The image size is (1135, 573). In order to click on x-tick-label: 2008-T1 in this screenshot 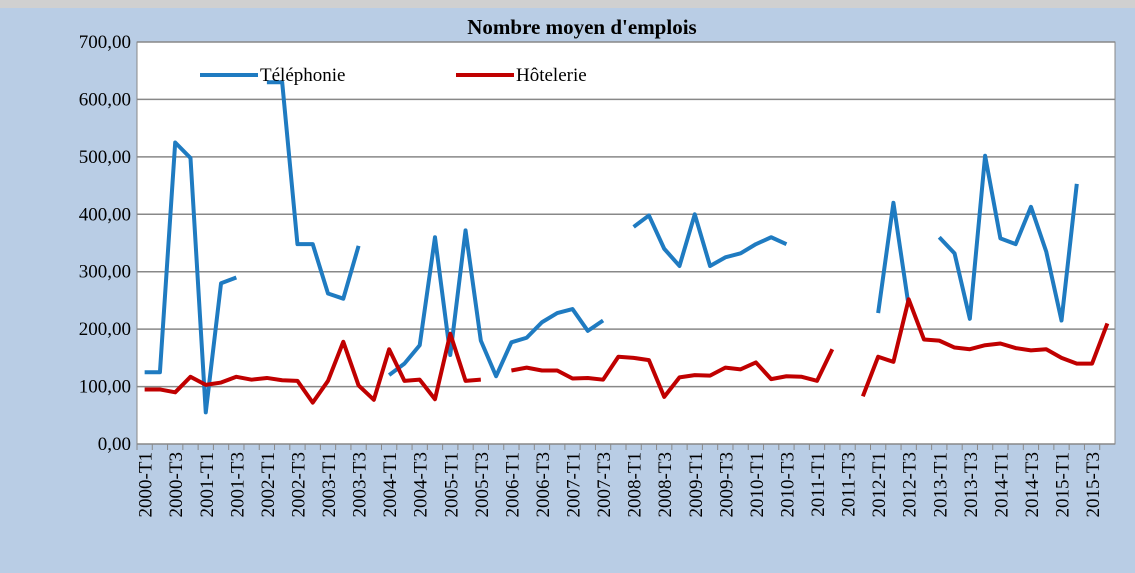, I will do `click(635, 484)`.